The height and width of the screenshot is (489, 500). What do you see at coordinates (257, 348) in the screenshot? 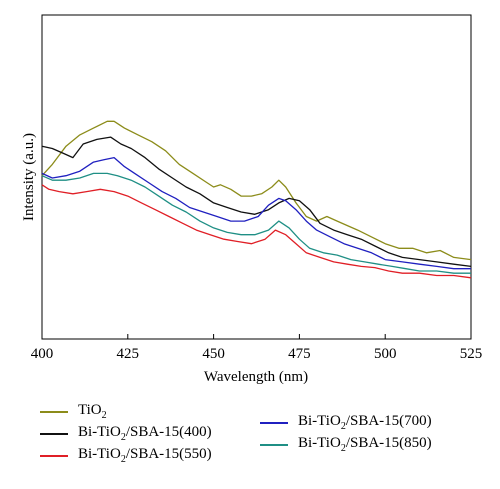
I see `x-ticks: 400 425 450 475 500 525` at bounding box center [257, 348].